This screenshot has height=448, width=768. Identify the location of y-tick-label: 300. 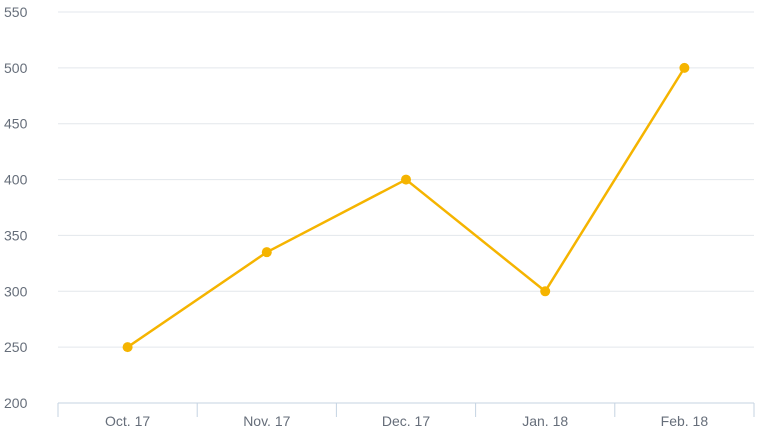
(16, 291).